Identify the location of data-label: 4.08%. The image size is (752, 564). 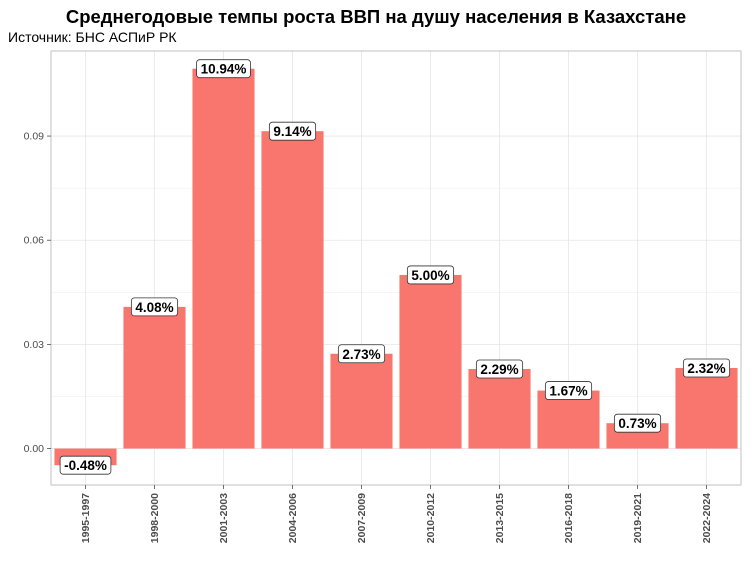
(154, 307).